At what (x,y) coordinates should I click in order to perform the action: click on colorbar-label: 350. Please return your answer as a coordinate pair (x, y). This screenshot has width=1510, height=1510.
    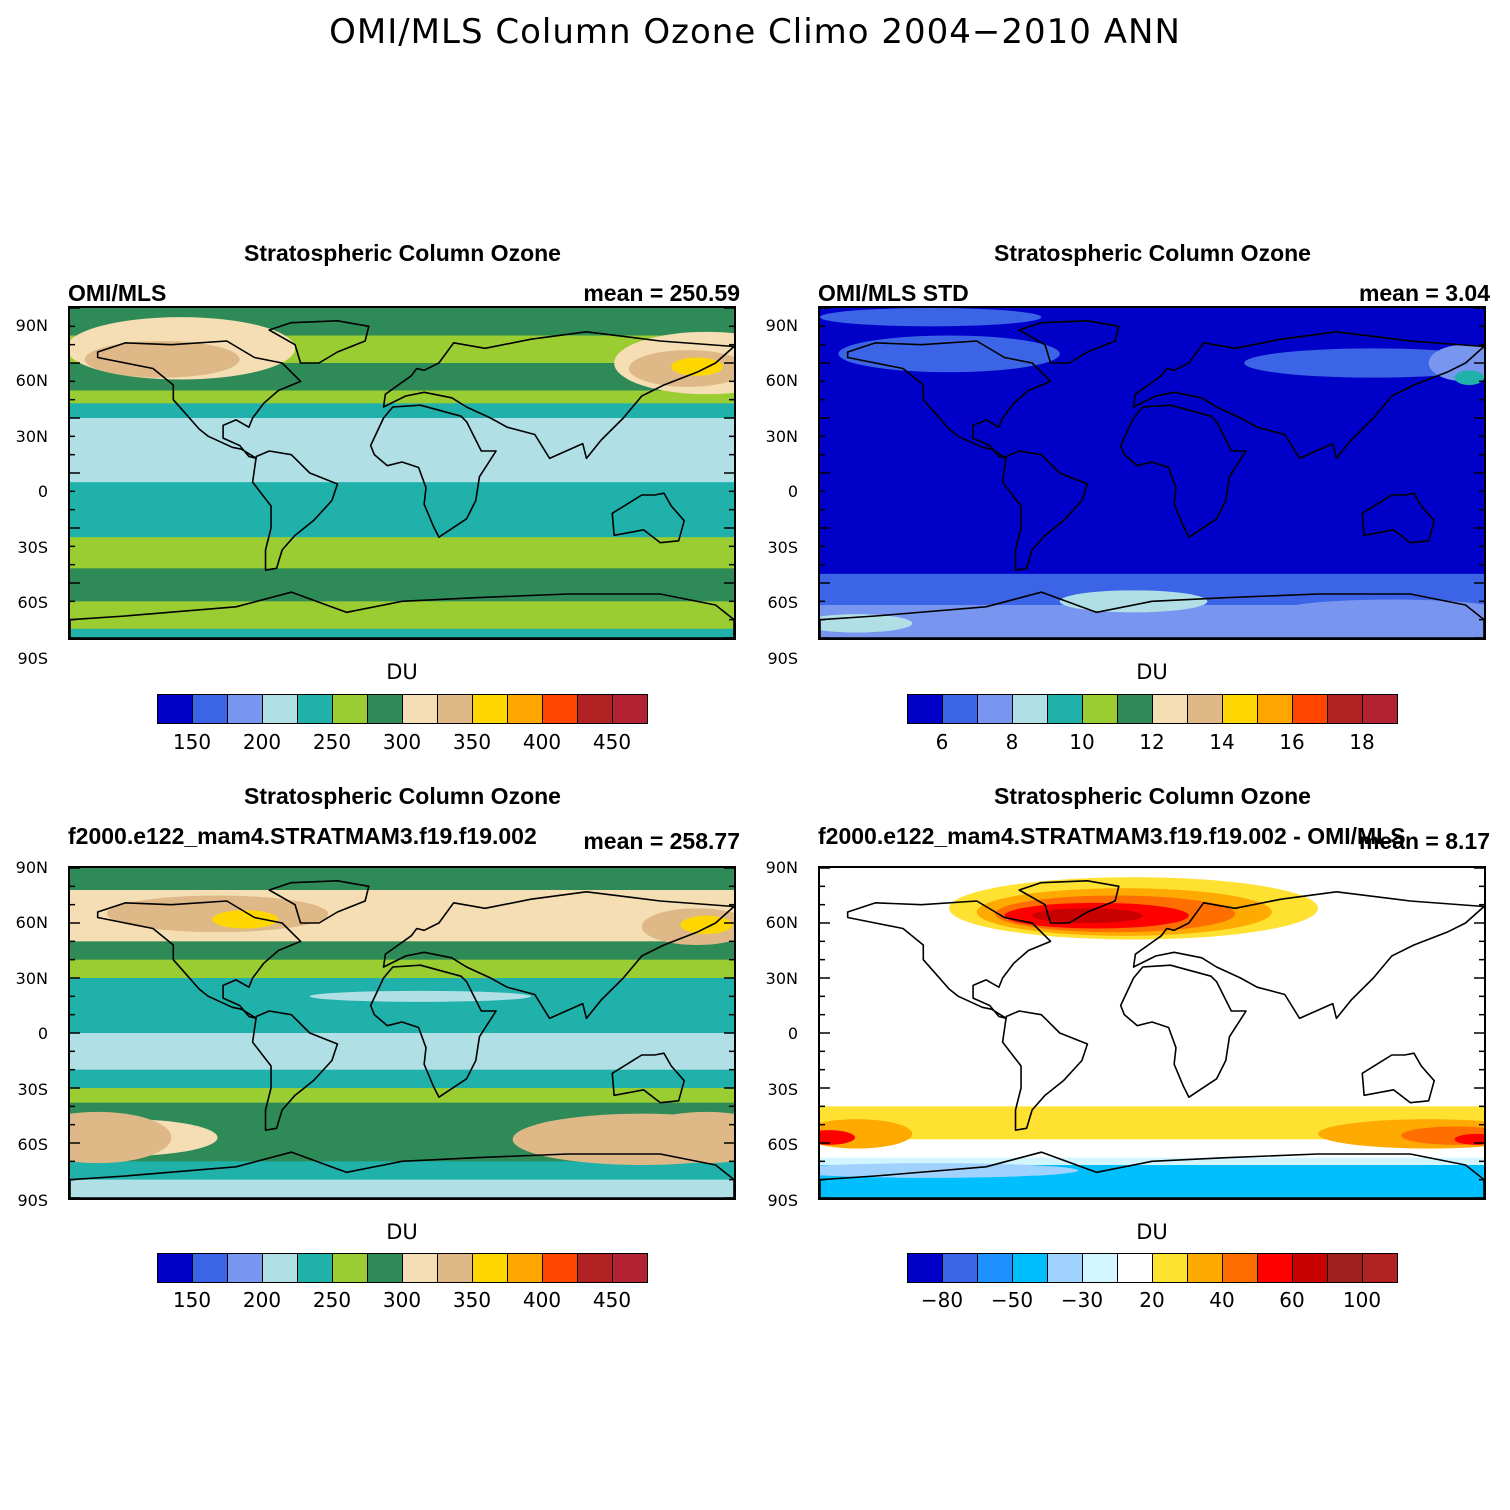
    Looking at the image, I should click on (472, 1300).